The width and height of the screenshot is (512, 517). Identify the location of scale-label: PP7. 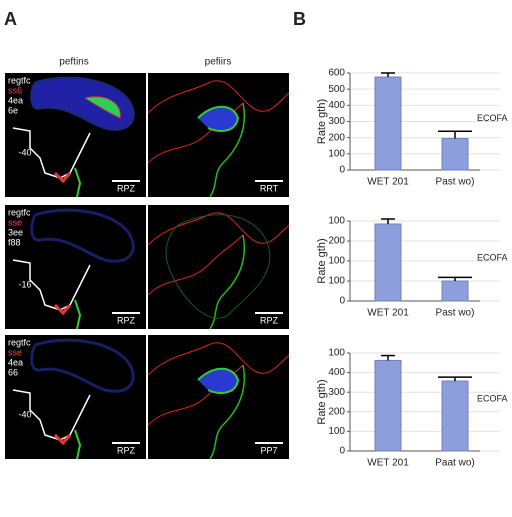
(268, 450).